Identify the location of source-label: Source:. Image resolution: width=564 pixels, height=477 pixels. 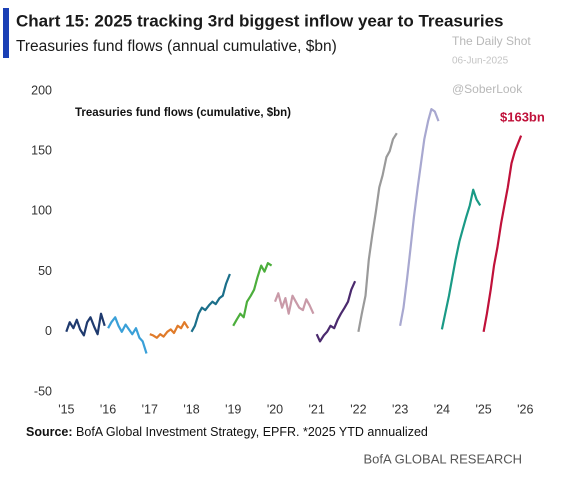
(49, 432).